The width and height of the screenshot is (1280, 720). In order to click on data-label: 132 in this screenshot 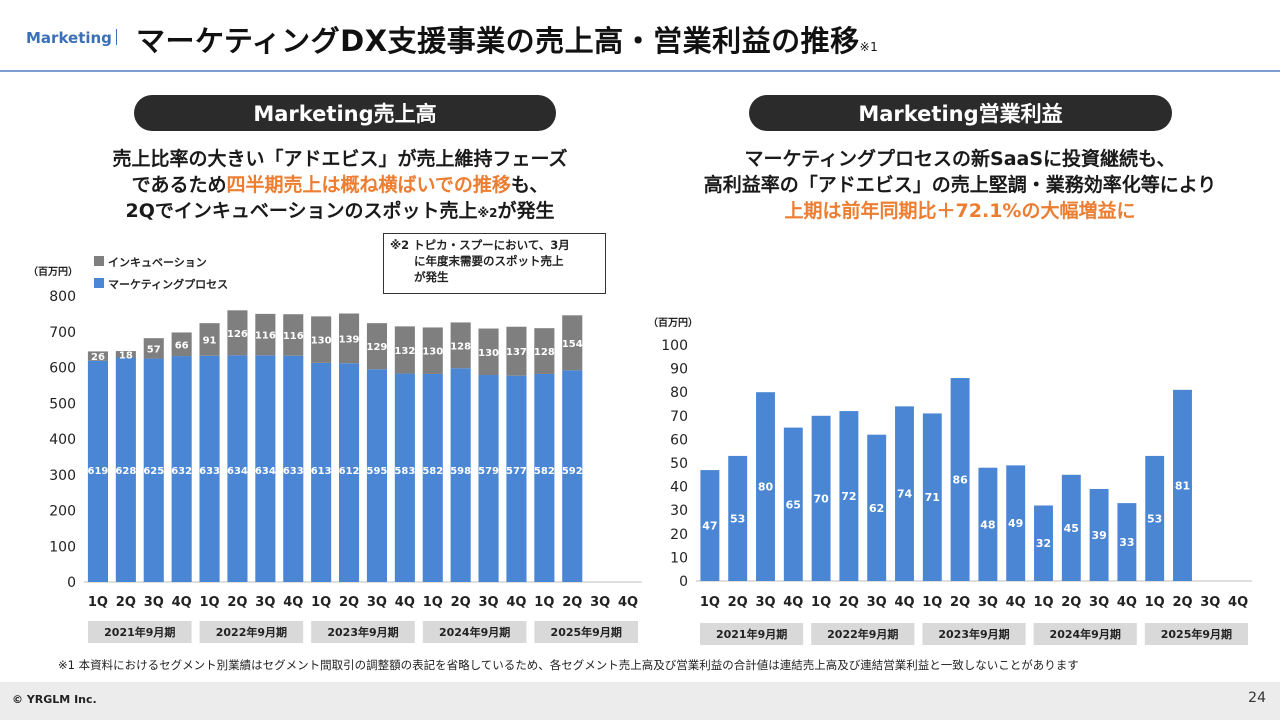, I will do `click(404, 351)`.